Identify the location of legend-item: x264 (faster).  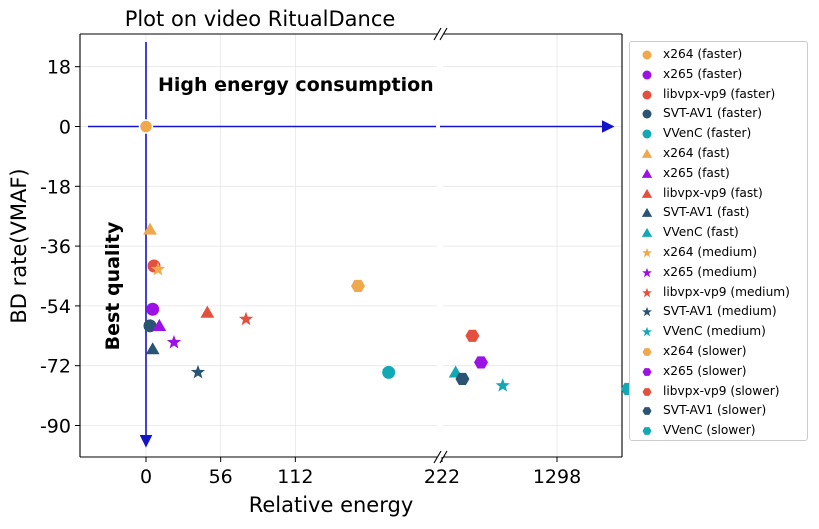
(719, 55).